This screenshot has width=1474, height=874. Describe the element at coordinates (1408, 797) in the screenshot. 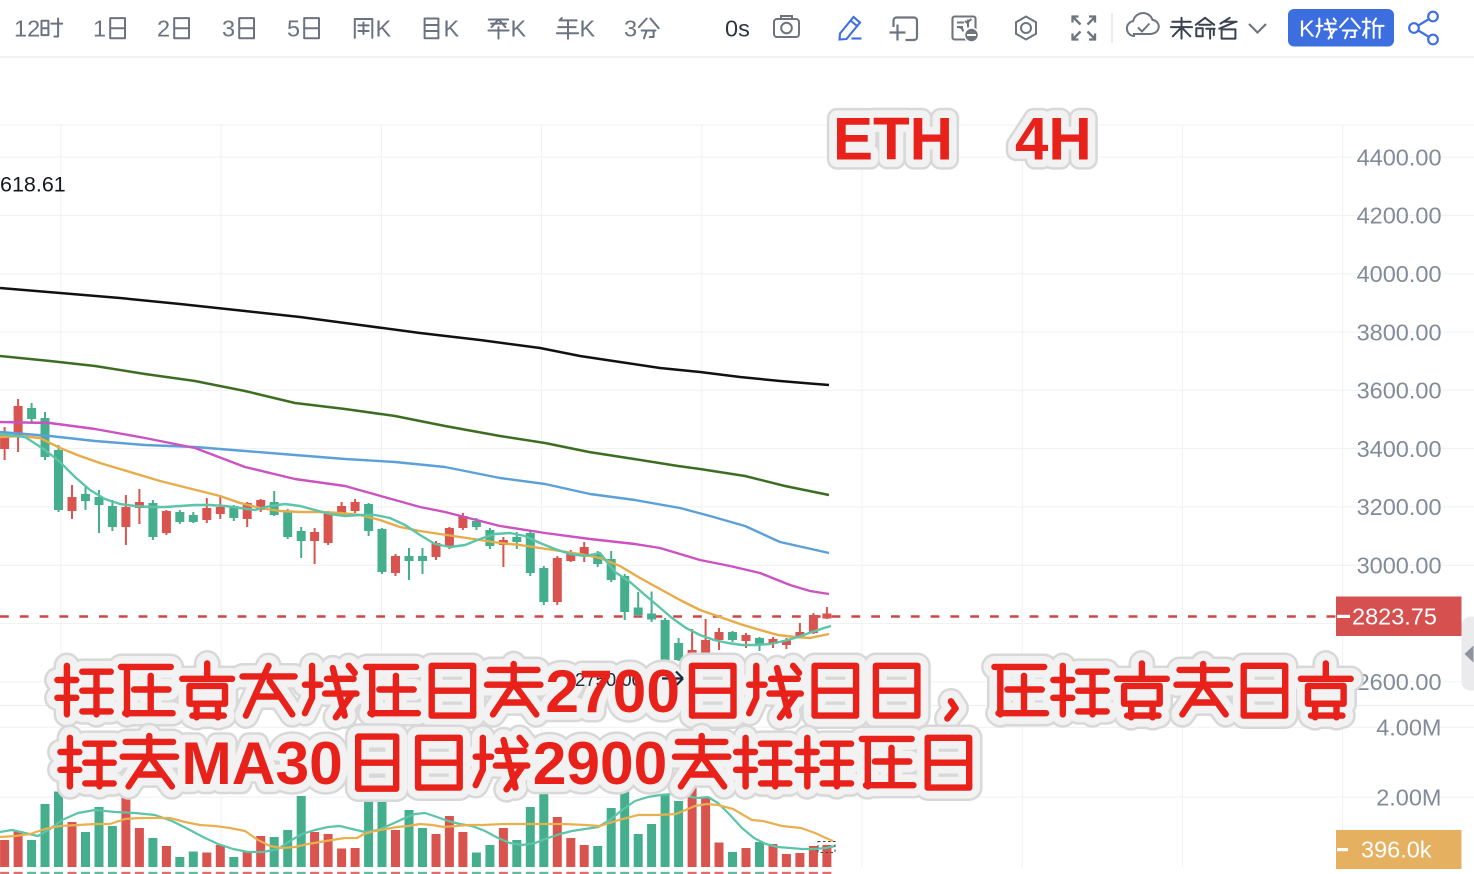

I see `svg-text: 2.00M` at that location.